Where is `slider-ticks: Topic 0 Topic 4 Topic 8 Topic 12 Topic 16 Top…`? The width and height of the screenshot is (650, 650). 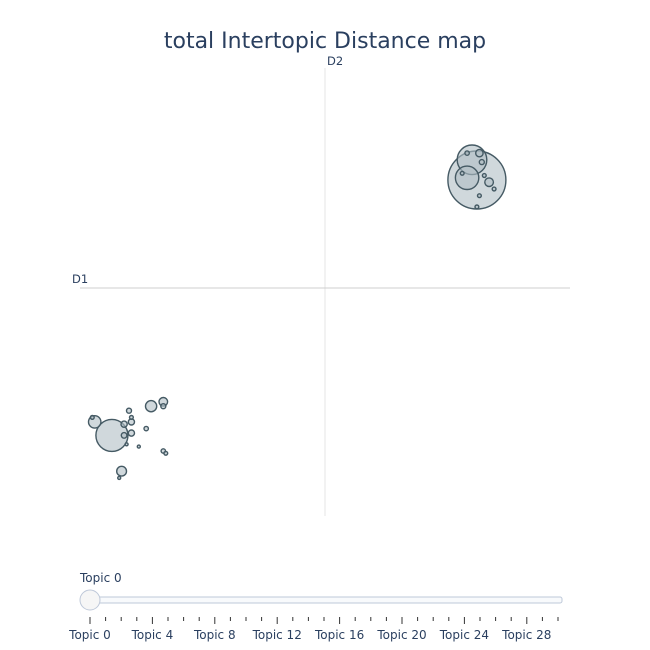 slider-ticks: Topic 0 Topic 4 Topic 8 Topic 12 Topic 16 Top… is located at coordinates (313, 629).